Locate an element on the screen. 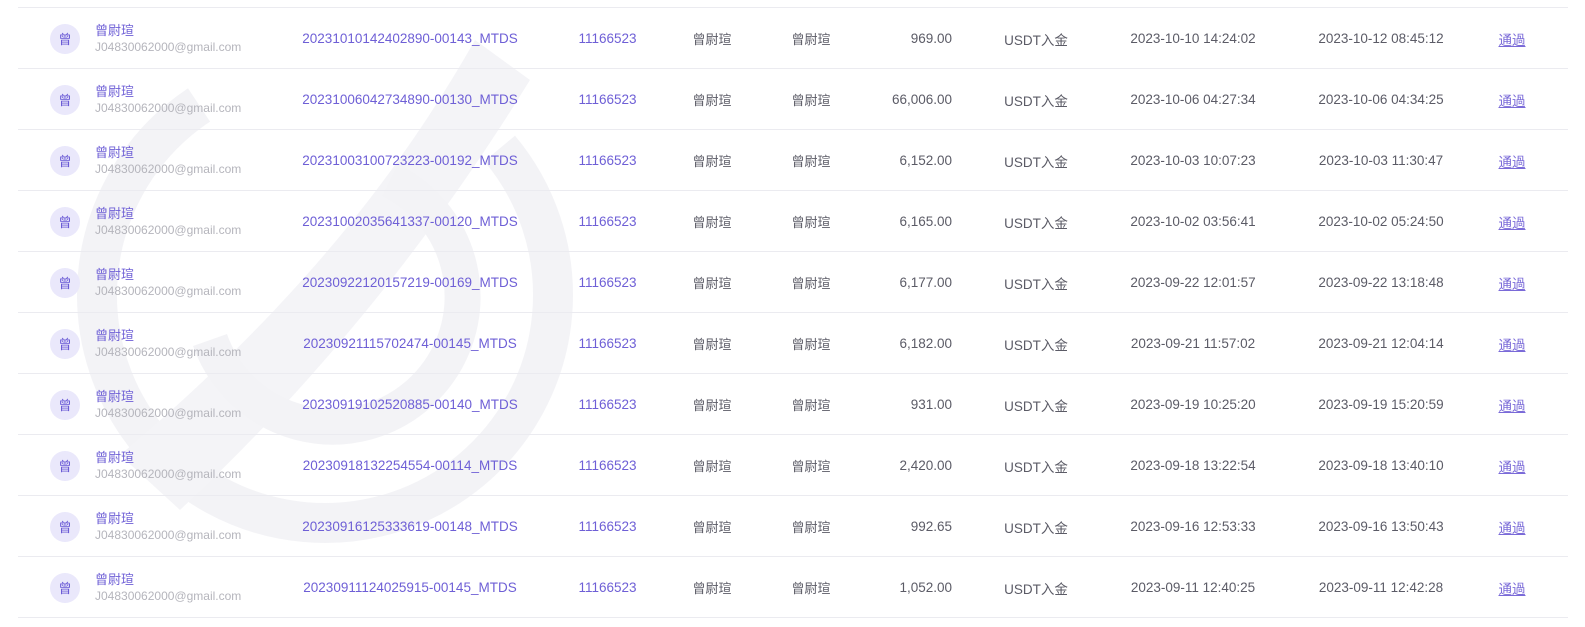  order-number-cell: 20230911124025915-00145_MTDS is located at coordinates (410, 587).